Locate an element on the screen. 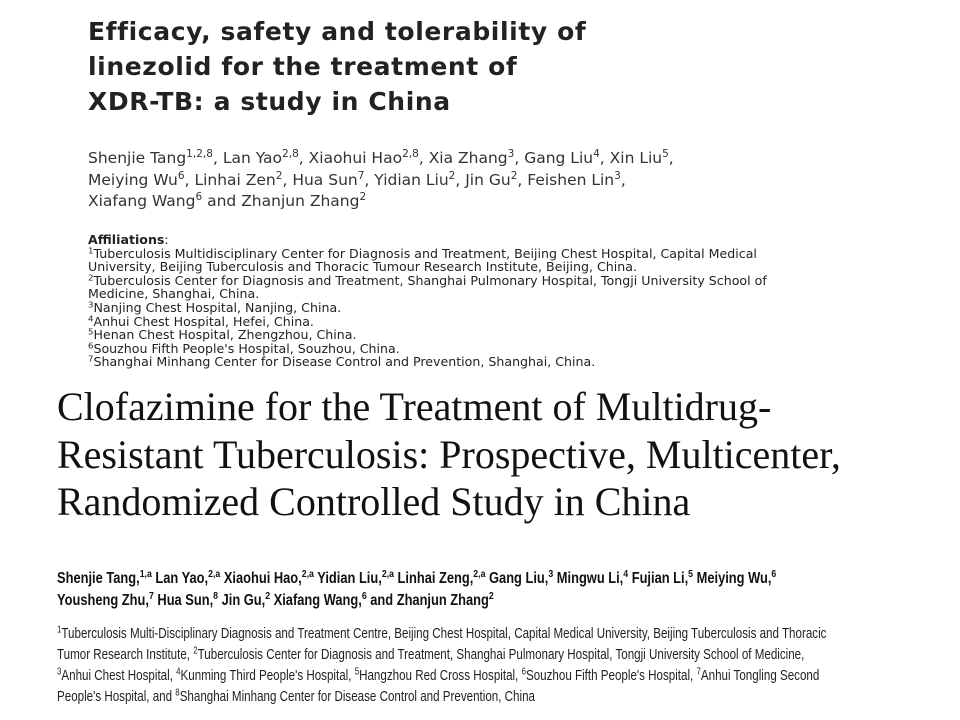 This screenshot has height=720, width=960. author-name: Zhanjun Zhang is located at coordinates (300, 201).